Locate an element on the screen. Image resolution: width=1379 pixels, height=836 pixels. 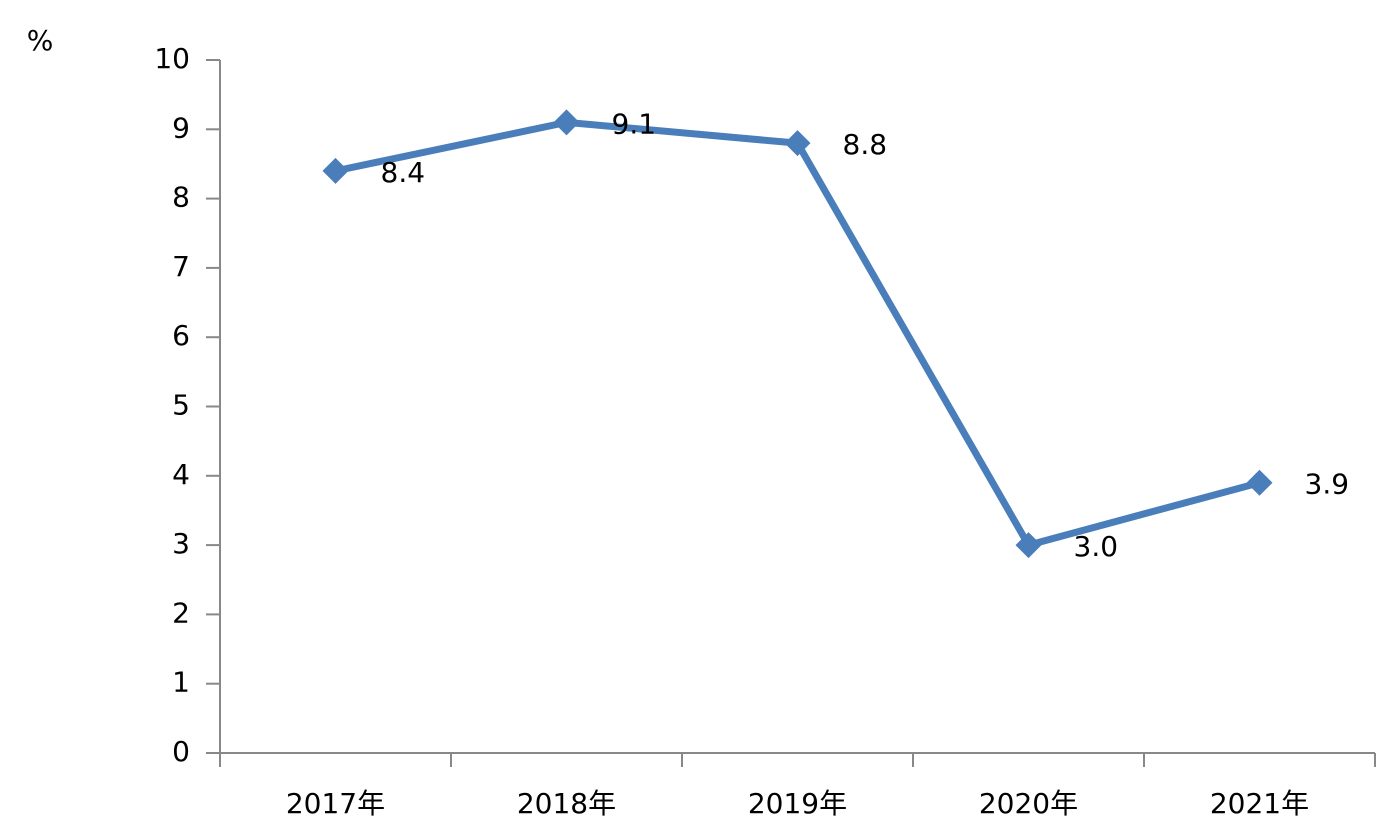
x-tick-label: 2019年 is located at coordinates (797, 803).